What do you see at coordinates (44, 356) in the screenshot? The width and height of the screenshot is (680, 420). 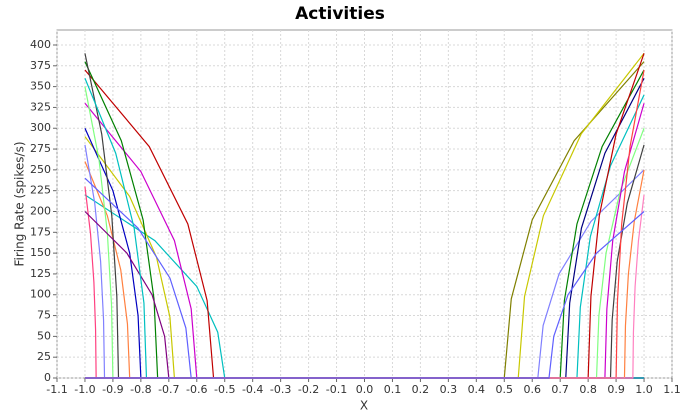 I see `y-tick-label: 25` at bounding box center [44, 356].